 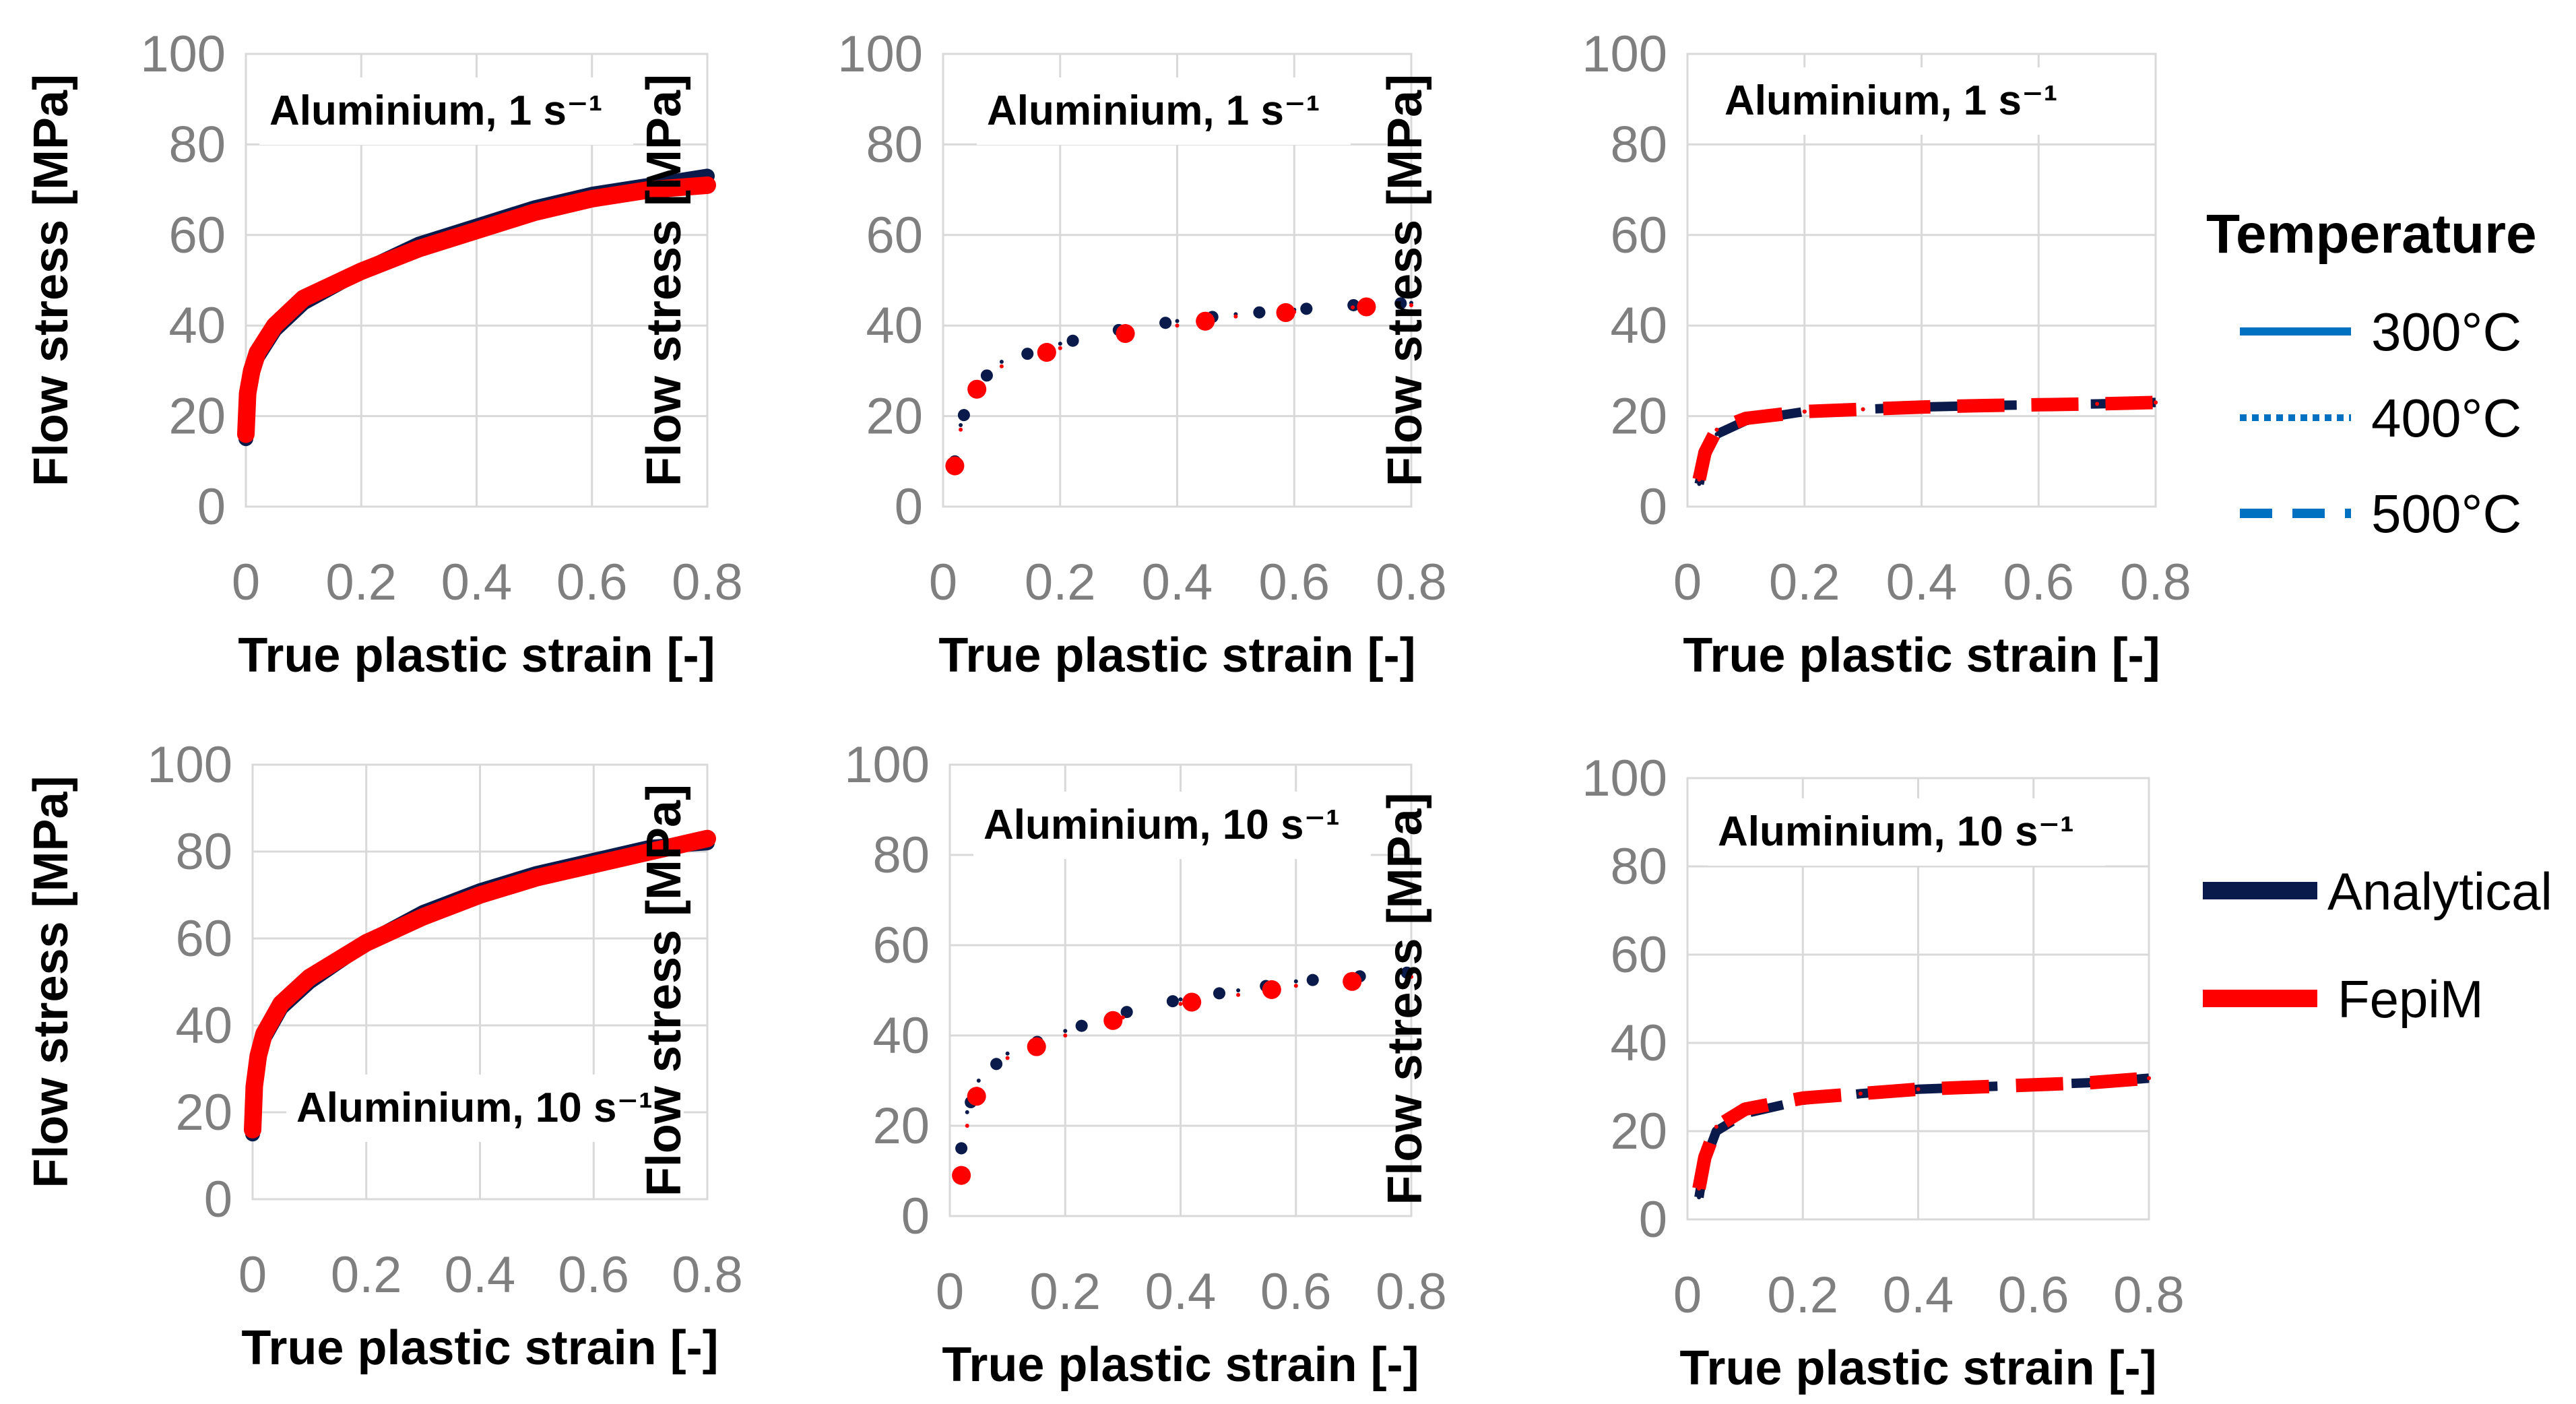 What do you see at coordinates (474, 1108) in the screenshot?
I see `panel-title: Aluminium, 10 s⁻¹` at bounding box center [474, 1108].